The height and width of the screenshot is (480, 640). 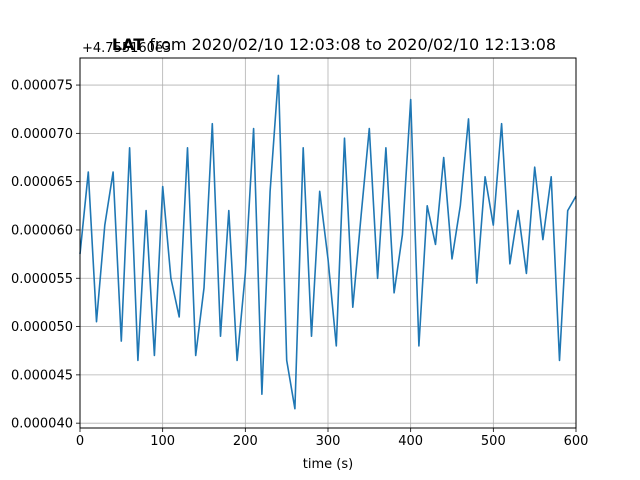 I want to click on y-offset-text: +4.755160e3, so click(x=126, y=48).